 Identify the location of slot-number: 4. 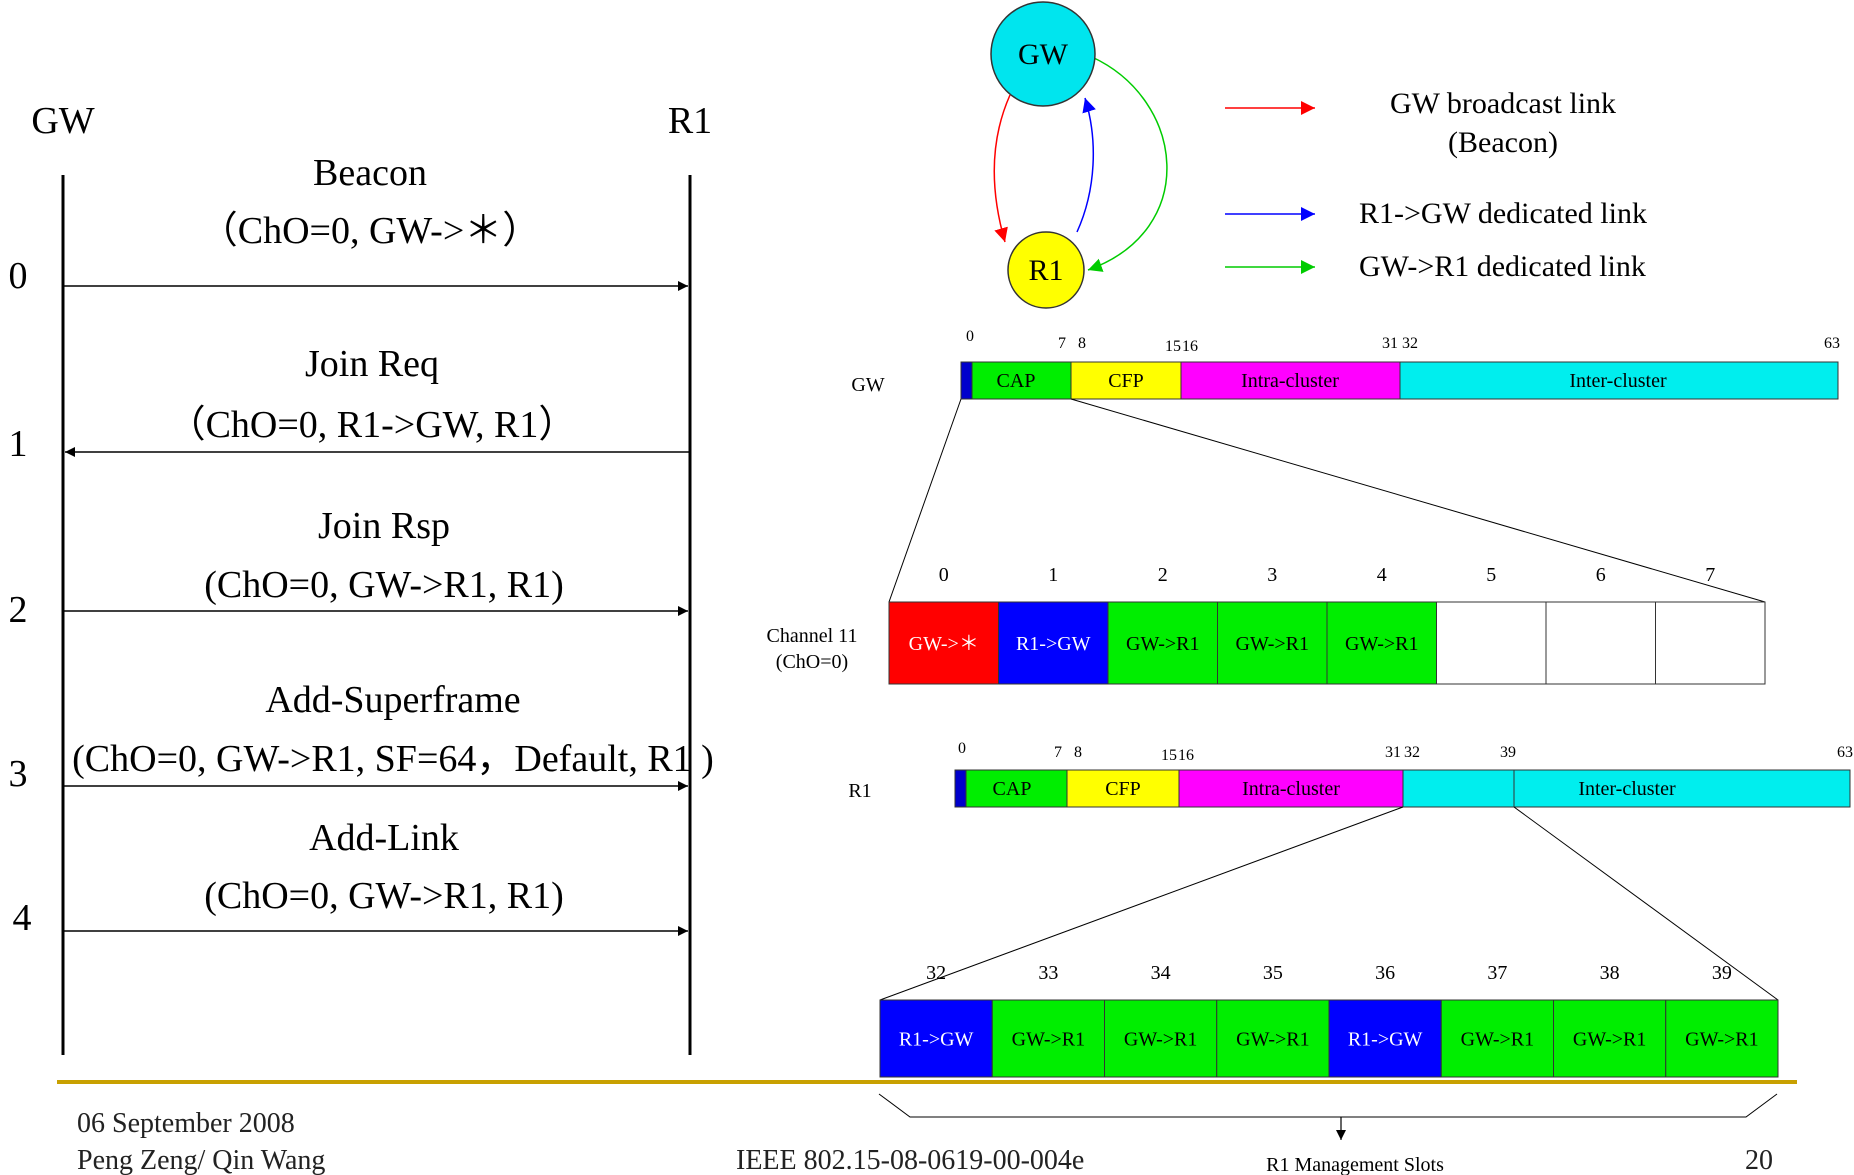
(1382, 575).